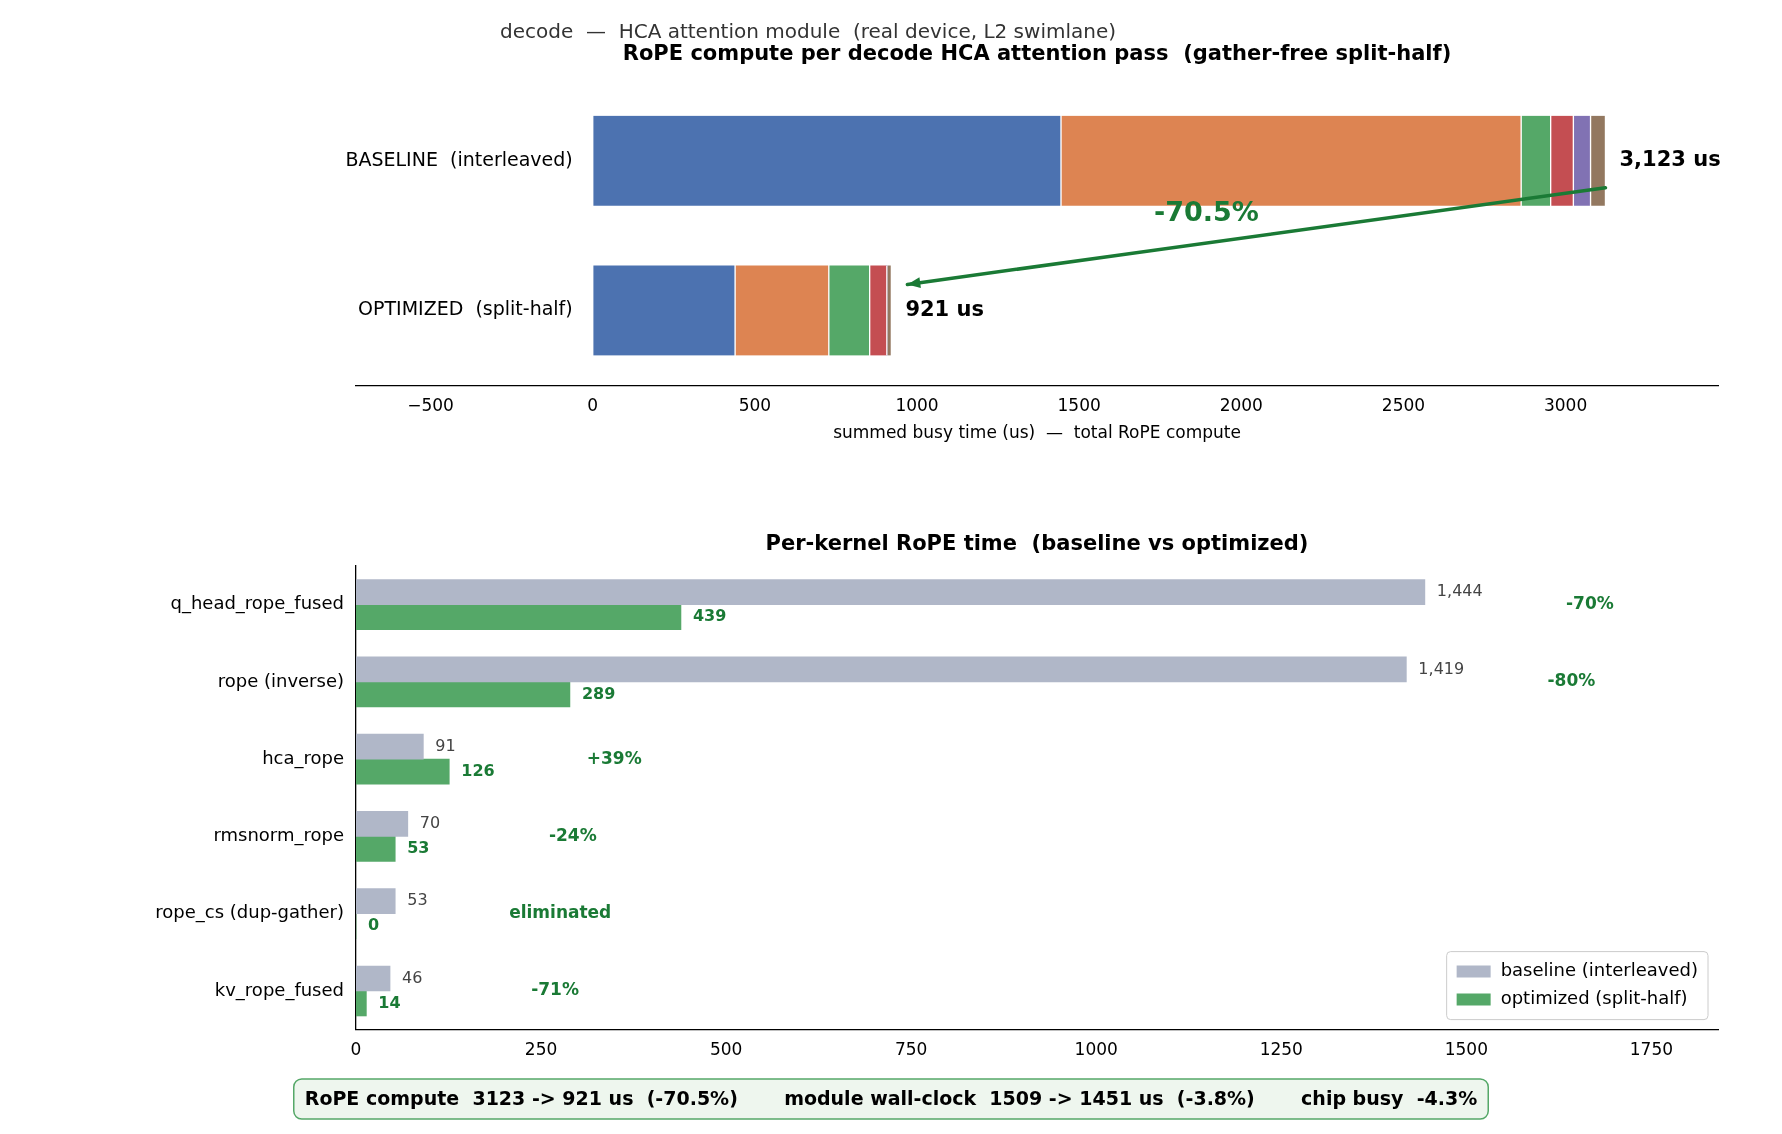  I want to click on y-tick-label: OPTIMIZED (split-half), so click(465, 308).